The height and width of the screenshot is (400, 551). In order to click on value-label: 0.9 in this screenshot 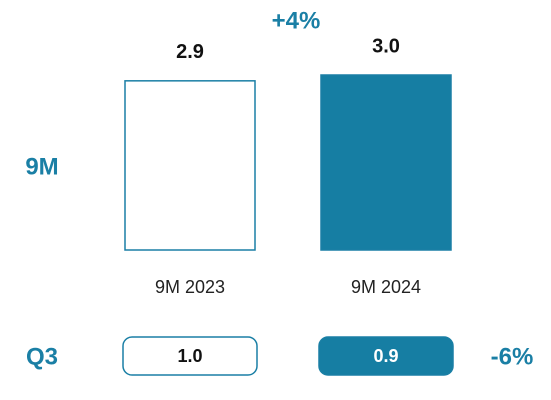, I will do `click(385, 356)`.